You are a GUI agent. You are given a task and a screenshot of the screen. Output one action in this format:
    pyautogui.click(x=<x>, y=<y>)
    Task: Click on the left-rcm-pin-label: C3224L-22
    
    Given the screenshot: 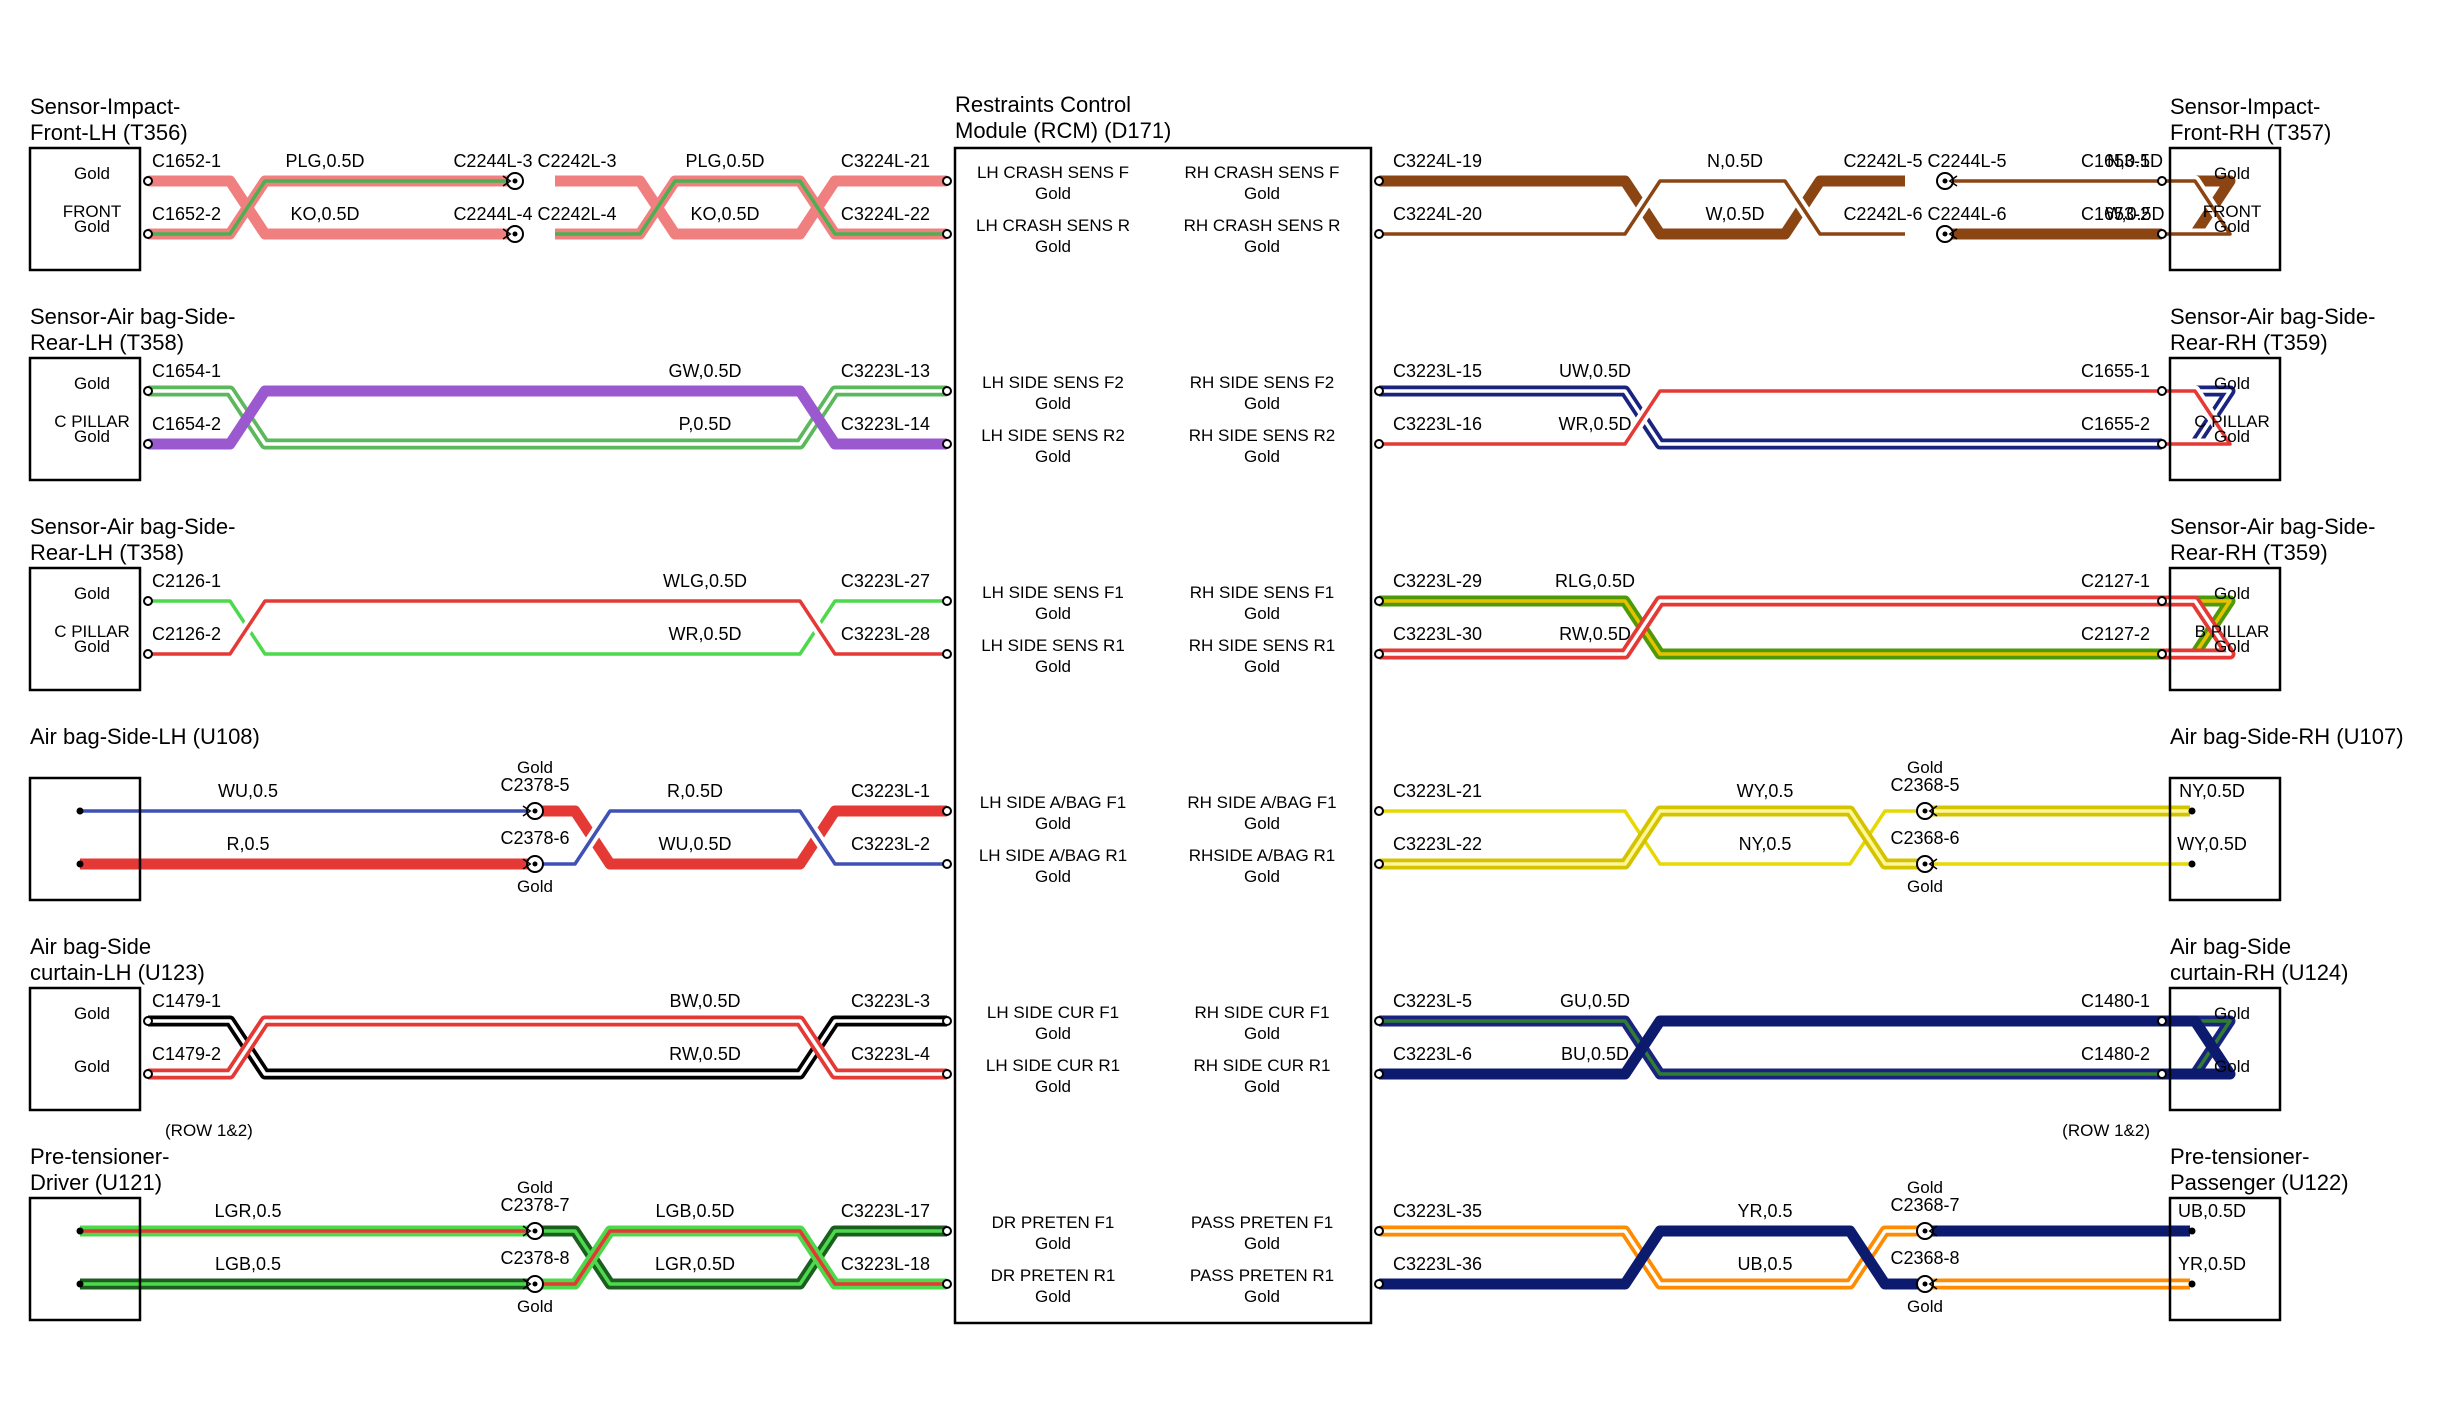 What is the action you would take?
    pyautogui.click(x=885, y=214)
    